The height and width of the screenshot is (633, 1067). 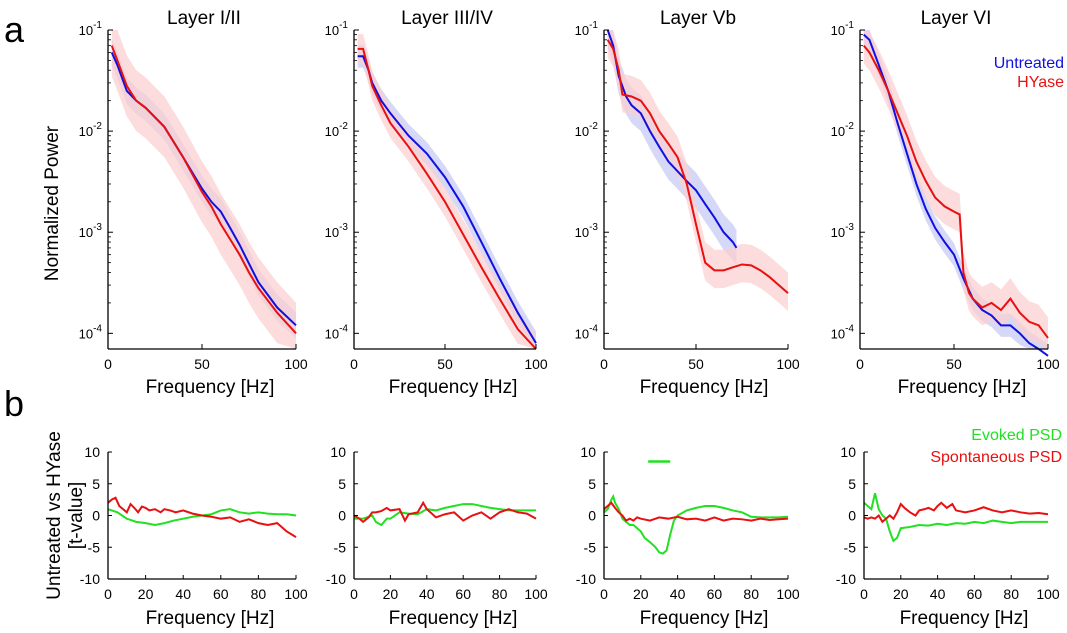 I want to click on chart-title: Layer VI, so click(x=956, y=18).